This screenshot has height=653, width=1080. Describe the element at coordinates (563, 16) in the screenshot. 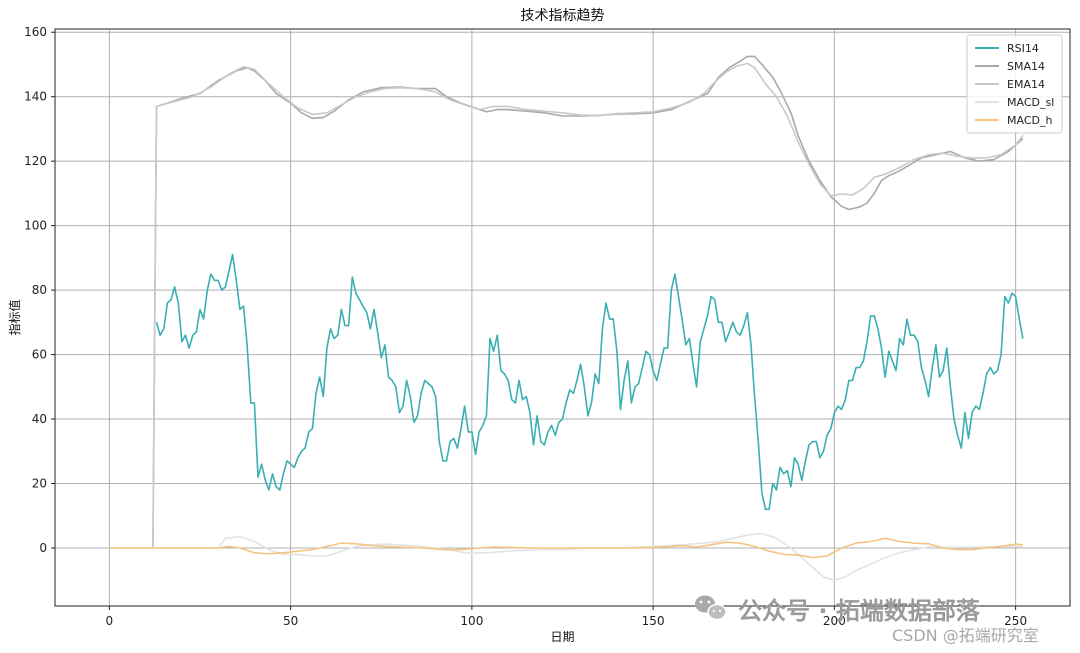

I see `chart-title: 技术指标趋势` at that location.